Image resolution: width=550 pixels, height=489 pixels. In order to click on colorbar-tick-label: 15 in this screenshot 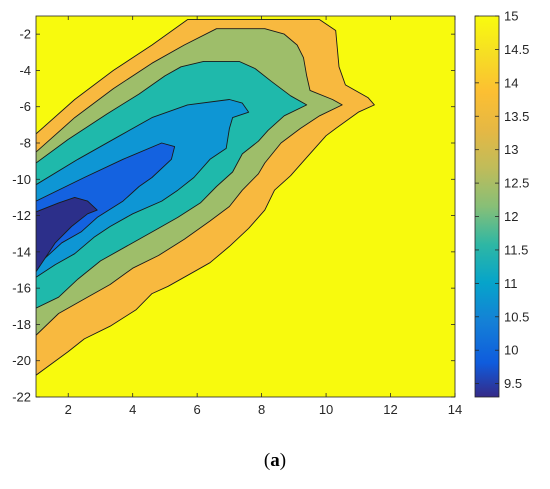, I will do `click(511, 16)`.